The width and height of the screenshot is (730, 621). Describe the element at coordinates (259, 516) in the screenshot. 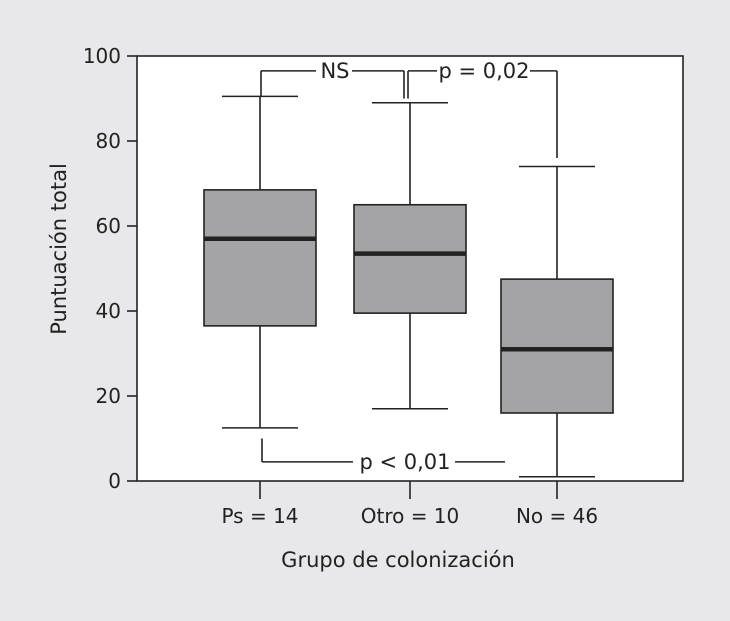

I see `x-tick-label: Ps = 14` at that location.